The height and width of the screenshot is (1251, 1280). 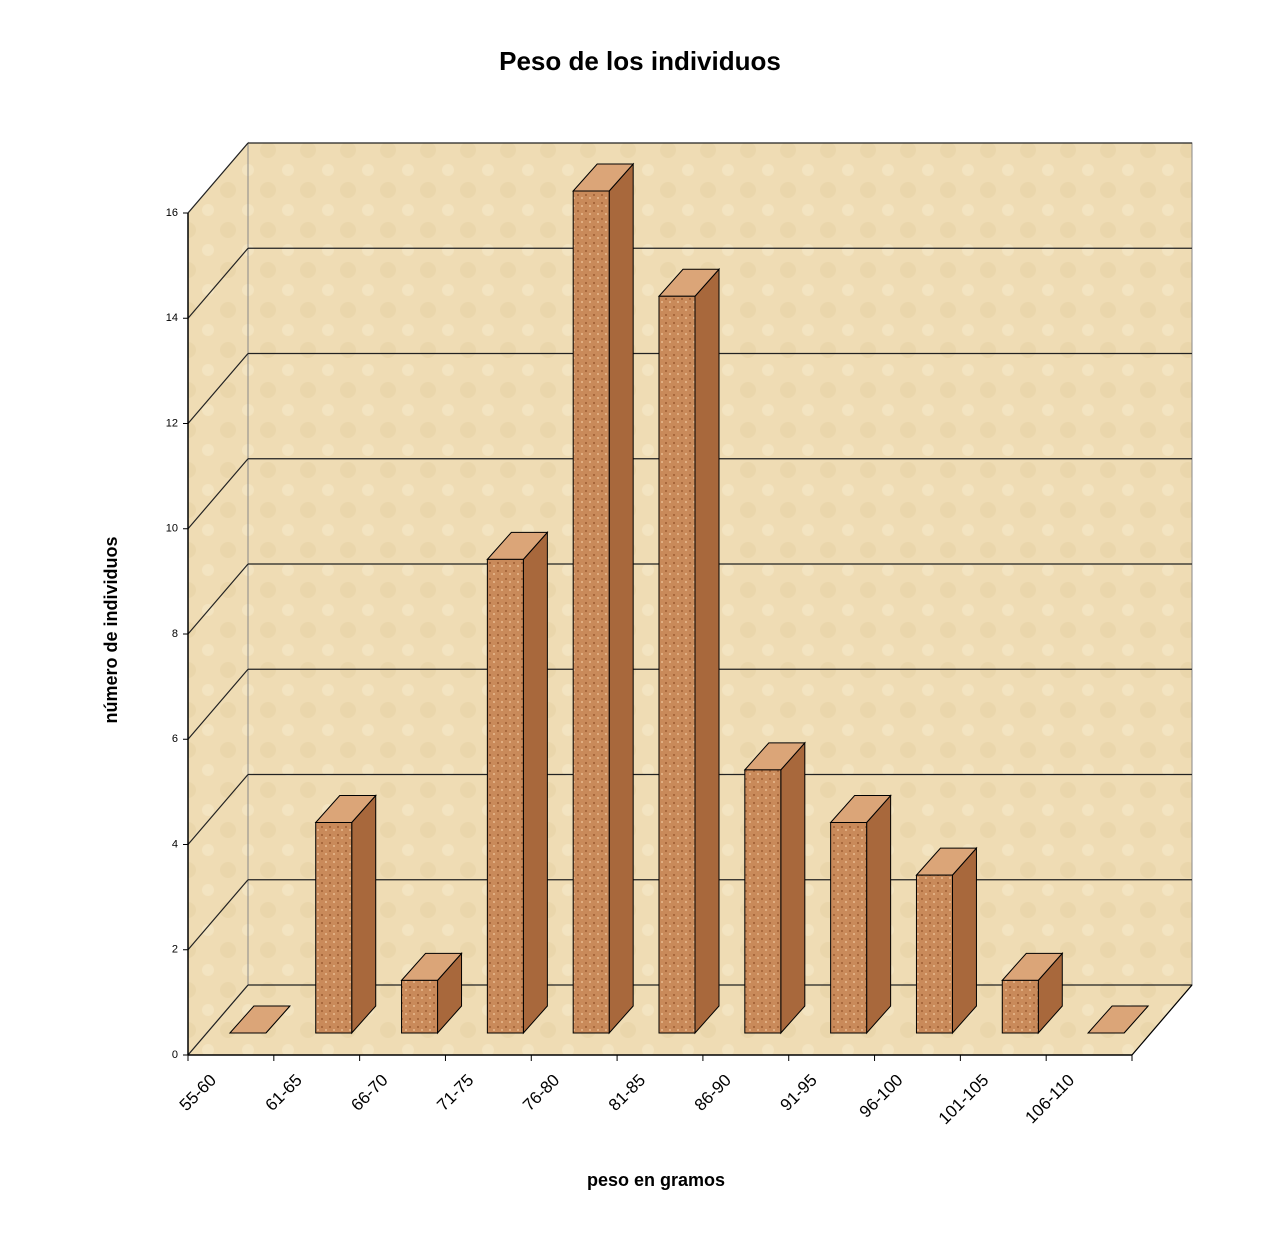 What do you see at coordinates (175, 634) in the screenshot?
I see `y-tick-label: 8` at bounding box center [175, 634].